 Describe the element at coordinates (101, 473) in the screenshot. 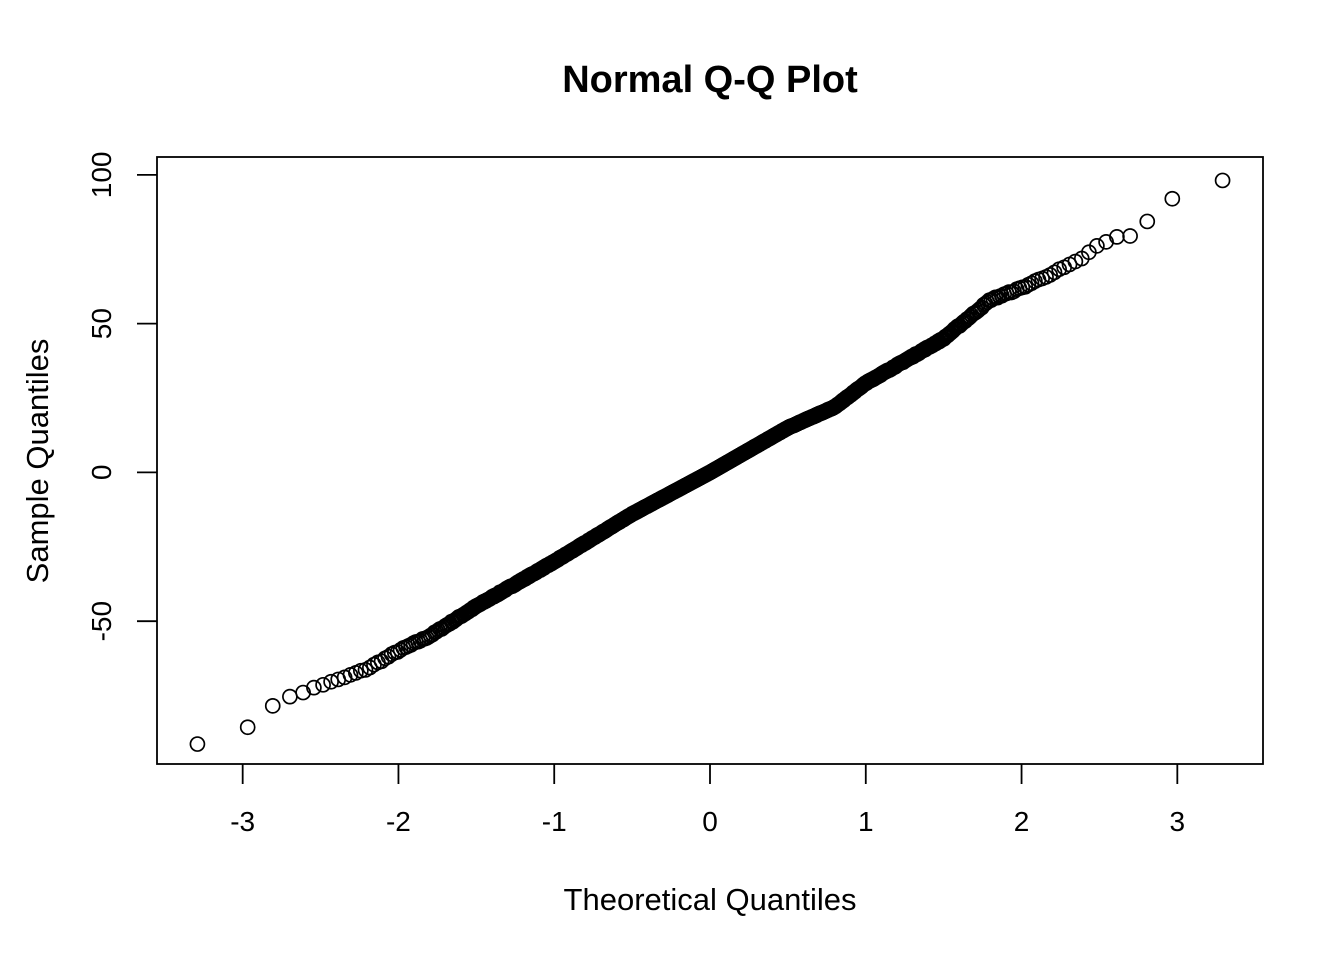

I see `y-tick-label: 0` at that location.